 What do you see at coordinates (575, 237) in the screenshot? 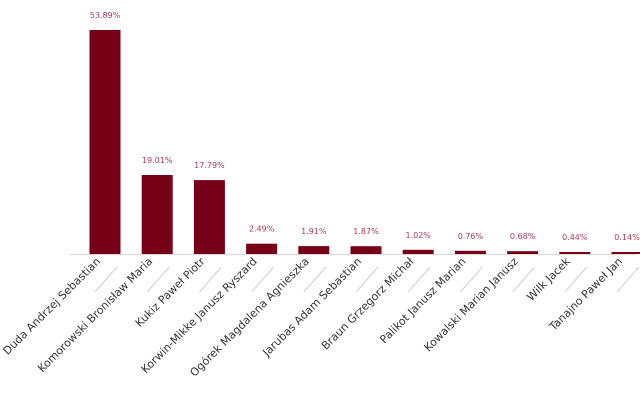
I see `value-label-9: 0.44%` at bounding box center [575, 237].